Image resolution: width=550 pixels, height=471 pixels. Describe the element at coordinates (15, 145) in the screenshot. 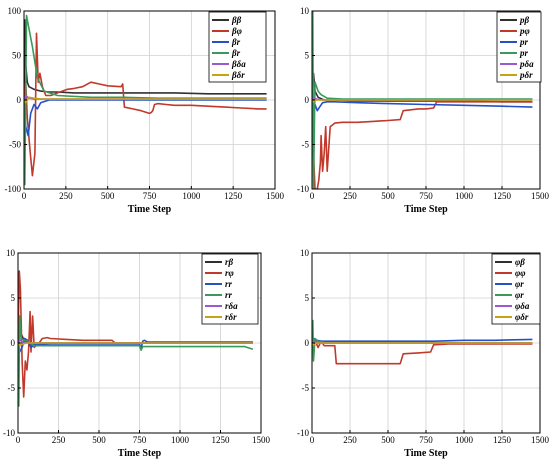

I see `y-tick-label: -50` at that location.